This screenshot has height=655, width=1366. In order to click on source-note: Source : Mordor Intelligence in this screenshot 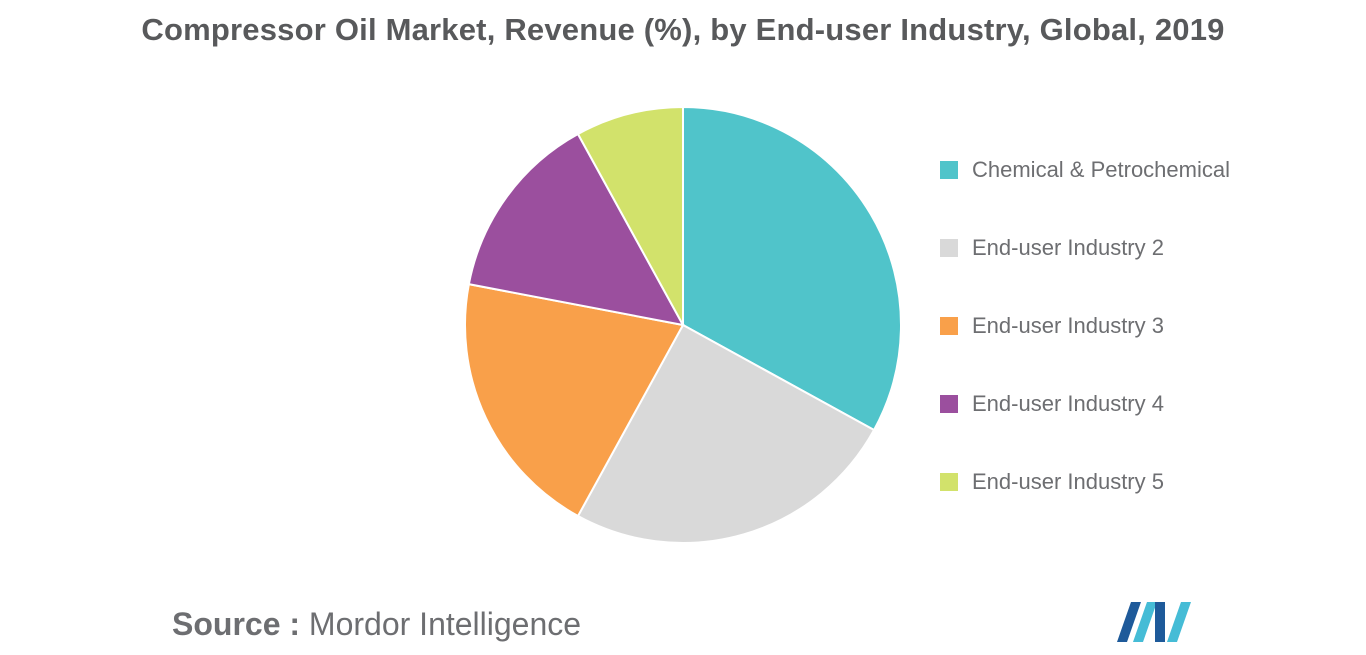, I will do `click(376, 624)`.